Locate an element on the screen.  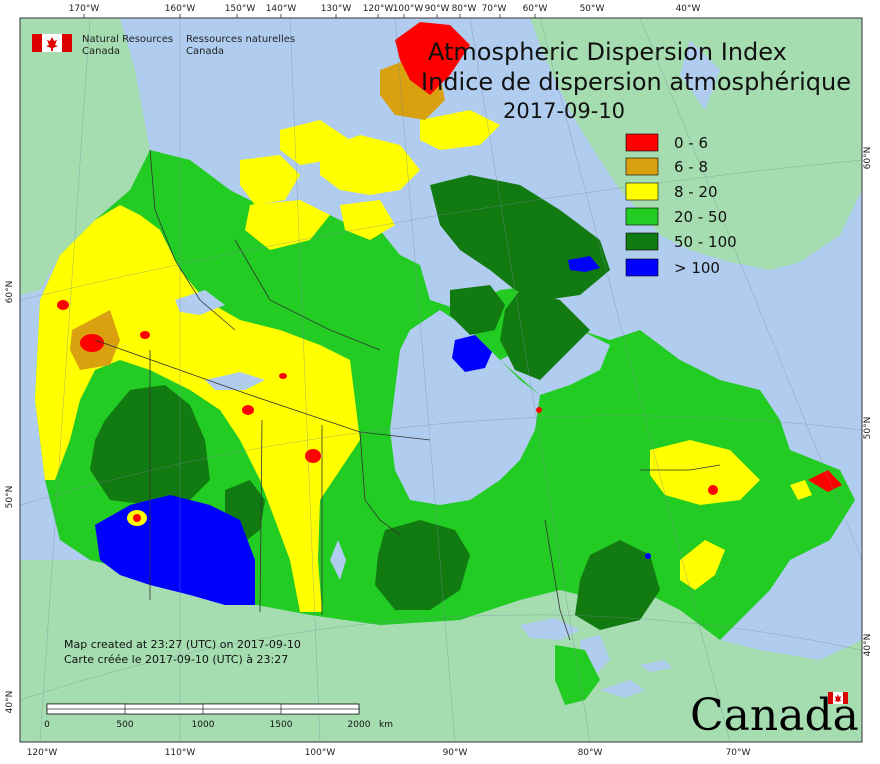
bottom-label: 70°W is located at coordinates (738, 753).